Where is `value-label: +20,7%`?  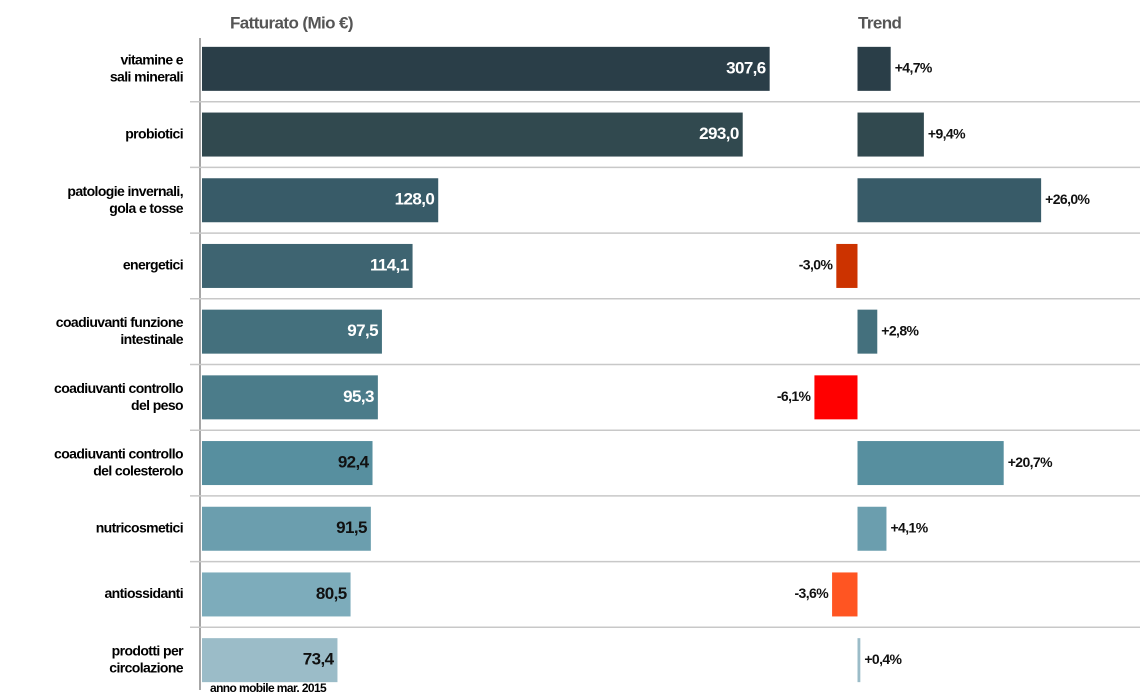 value-label: +20,7% is located at coordinates (1030, 462).